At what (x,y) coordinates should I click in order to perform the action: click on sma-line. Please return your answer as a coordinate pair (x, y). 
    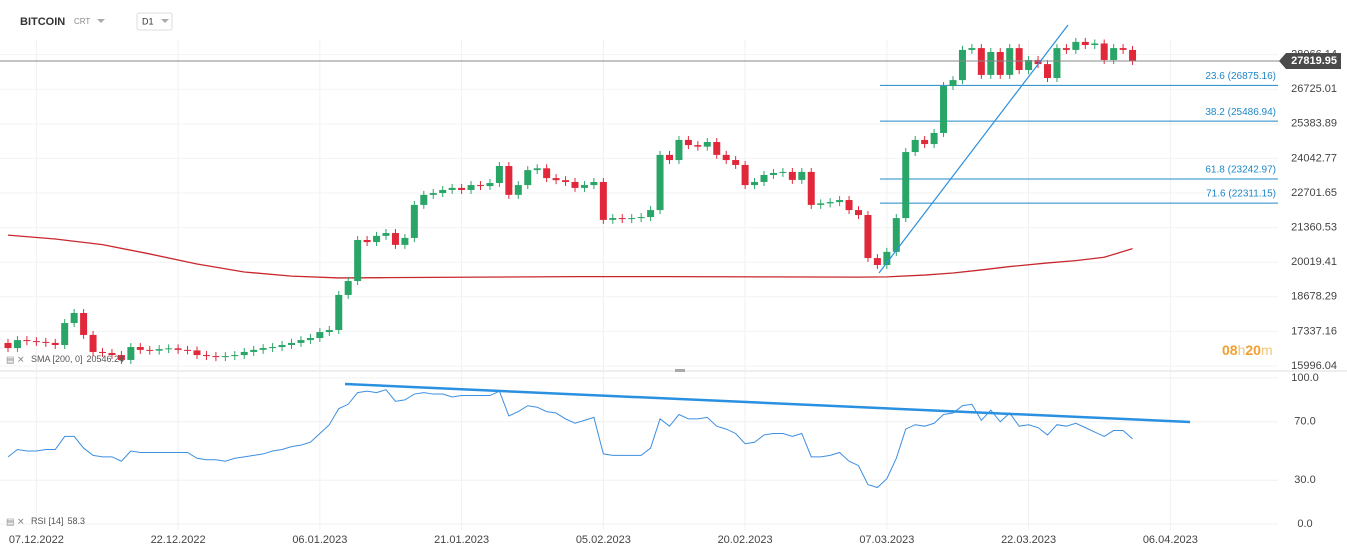
    Looking at the image, I should click on (570, 256).